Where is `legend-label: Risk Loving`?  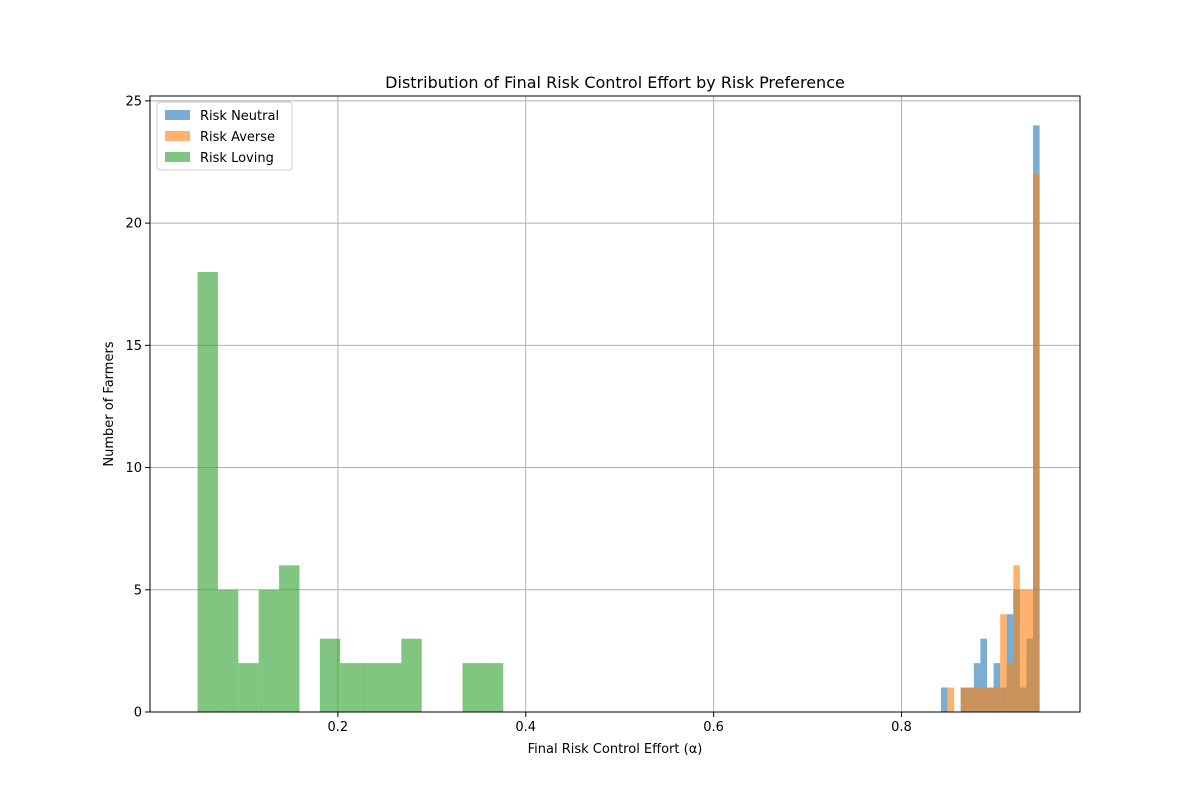
legend-label: Risk Loving is located at coordinates (237, 158).